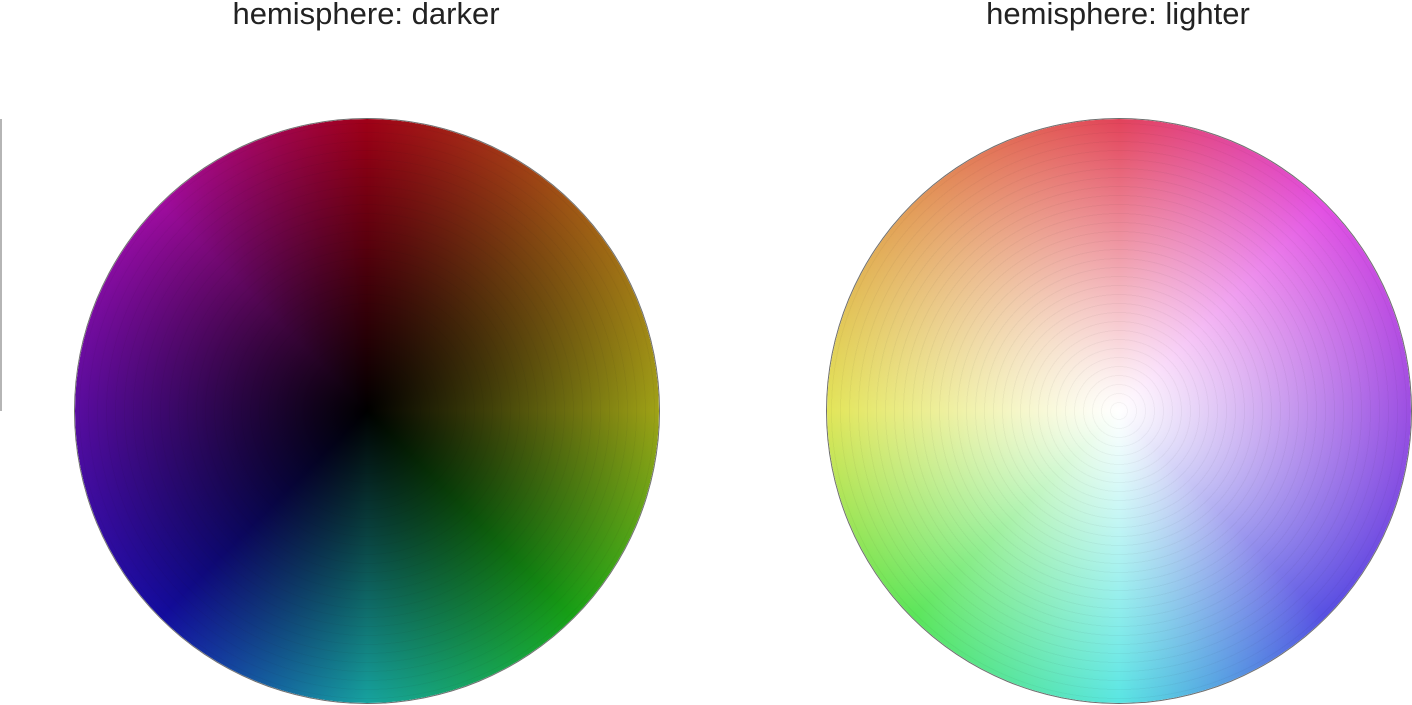 This screenshot has height=705, width=1412. Describe the element at coordinates (1118, 15) in the screenshot. I see `panel-title-lighter: hemisphere: lighter` at that location.